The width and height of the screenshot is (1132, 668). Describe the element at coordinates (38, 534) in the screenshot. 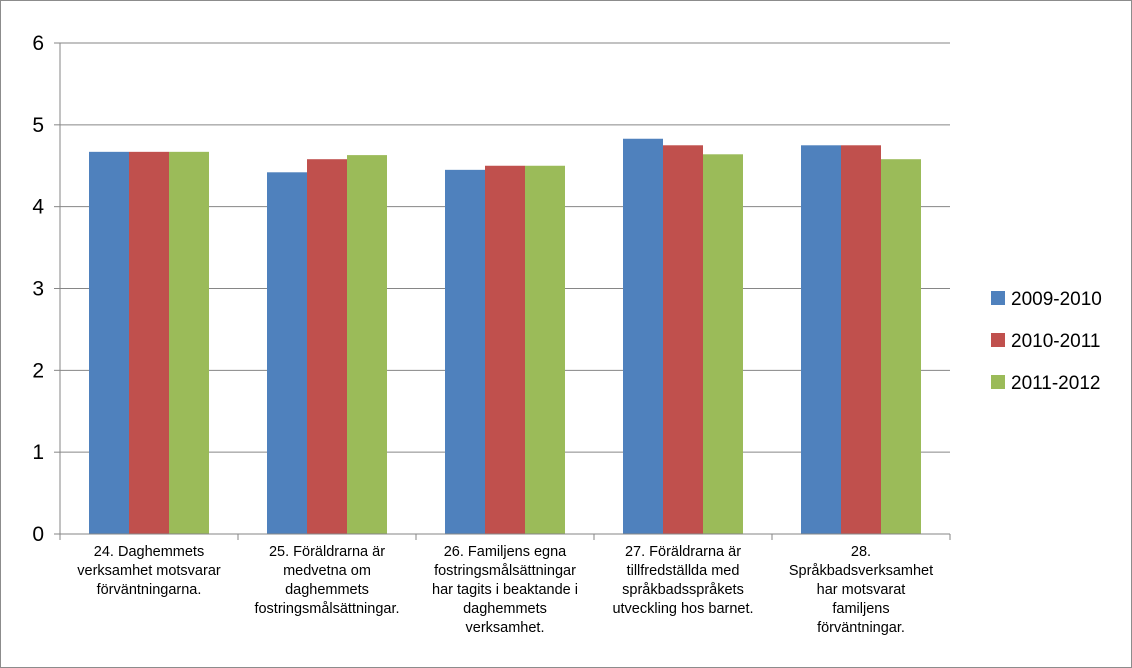

I see `y-tick-label-0: 0` at that location.